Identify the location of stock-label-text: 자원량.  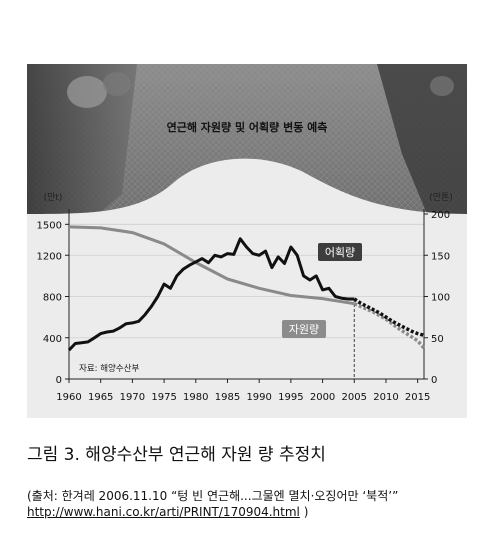
(304, 329).